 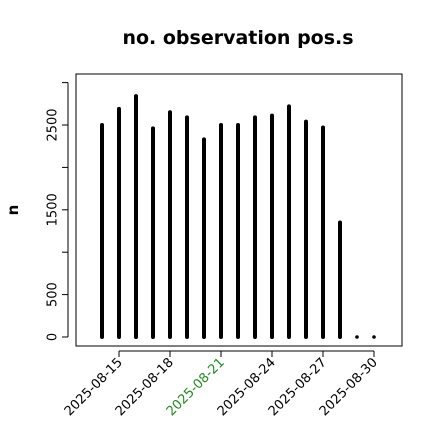 I want to click on y-axis-label: n, so click(x=13, y=210).